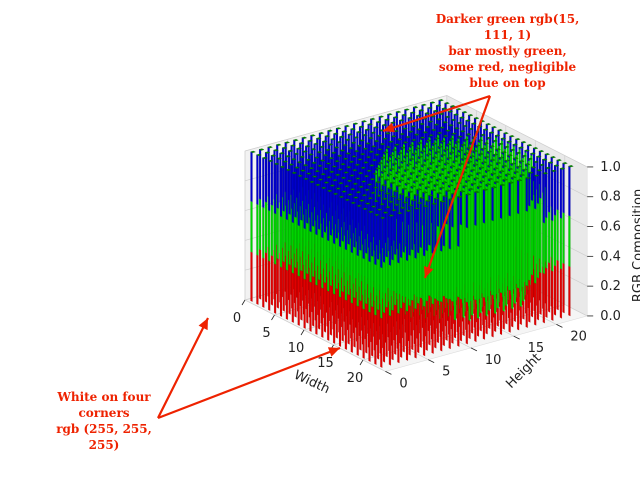 Image resolution: width=640 pixels, height=480 pixels. Describe the element at coordinates (516, 337) in the screenshot. I see `y-tick-mark` at that location.